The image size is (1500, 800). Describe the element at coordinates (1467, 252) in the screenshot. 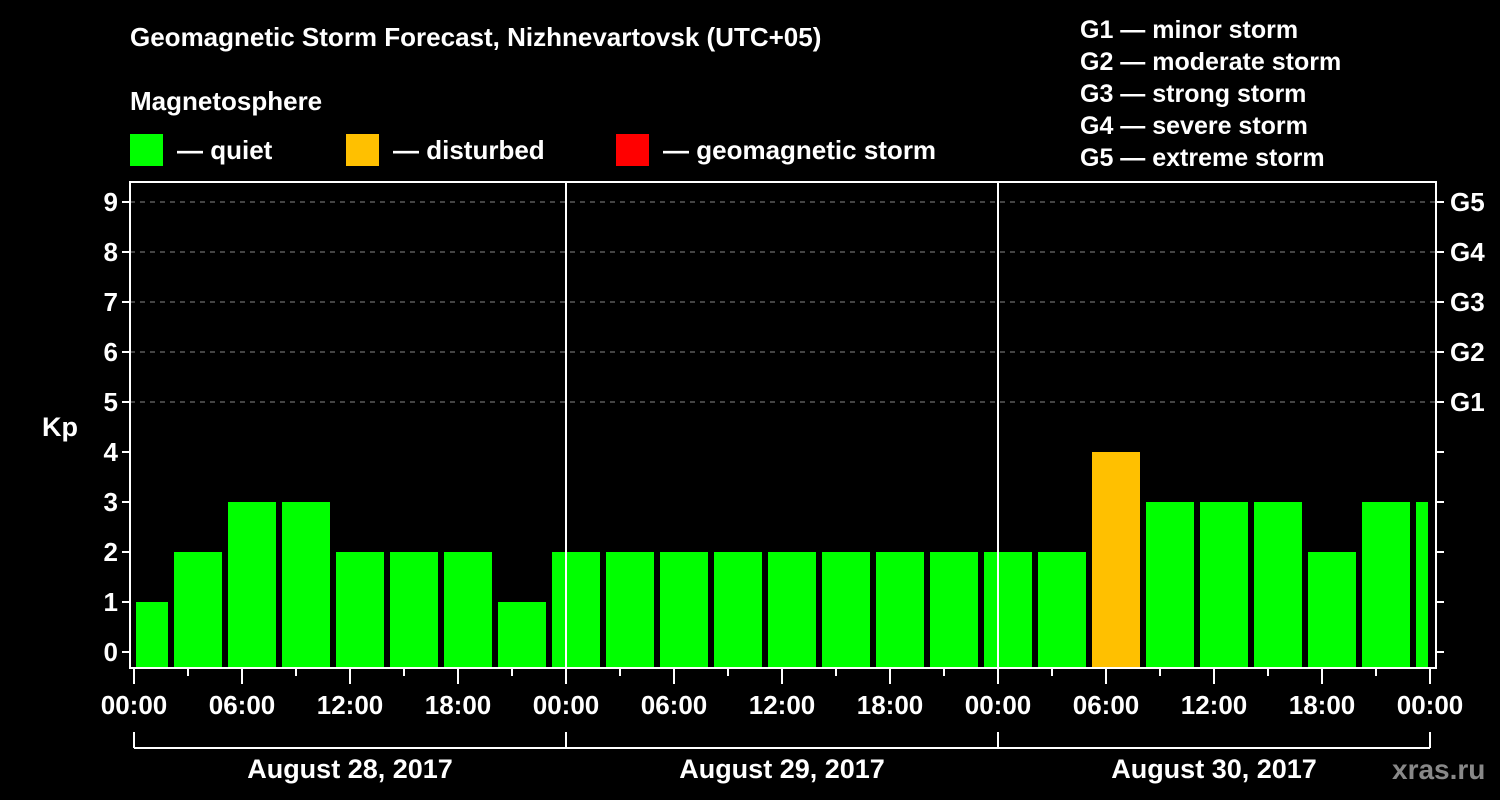

I see `g-tick-label: G4` at that location.